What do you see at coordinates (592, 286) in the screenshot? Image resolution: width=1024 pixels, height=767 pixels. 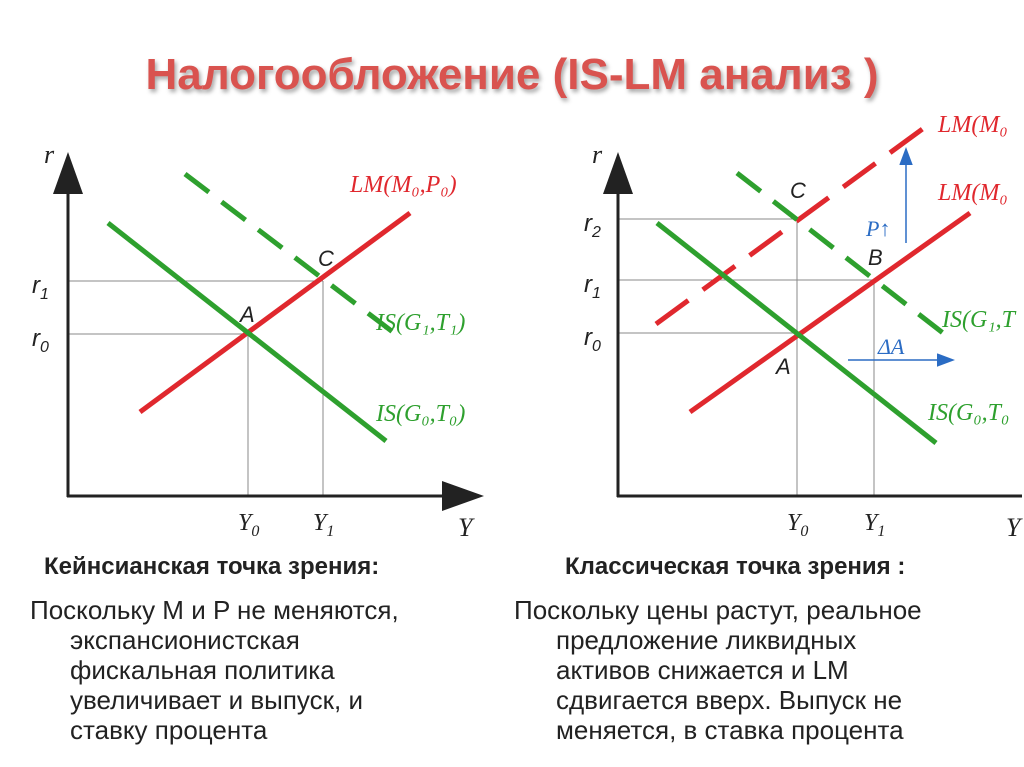 I see `right-tick-r1: r1` at bounding box center [592, 286].